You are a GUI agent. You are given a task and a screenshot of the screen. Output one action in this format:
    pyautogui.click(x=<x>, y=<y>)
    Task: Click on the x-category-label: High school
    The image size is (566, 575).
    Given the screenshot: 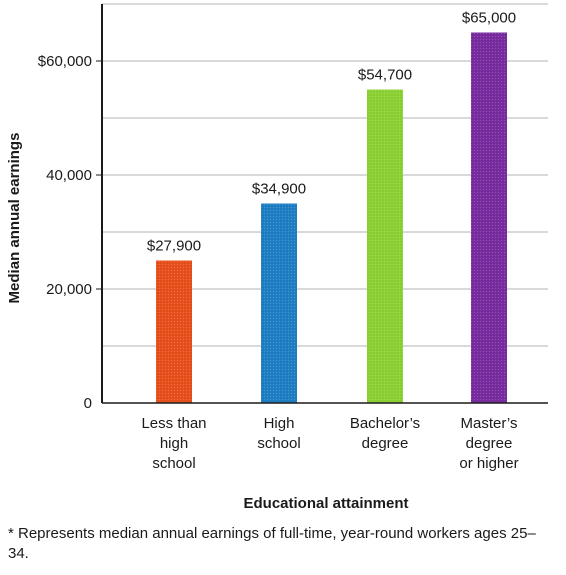 What is the action you would take?
    pyautogui.click(x=278, y=433)
    